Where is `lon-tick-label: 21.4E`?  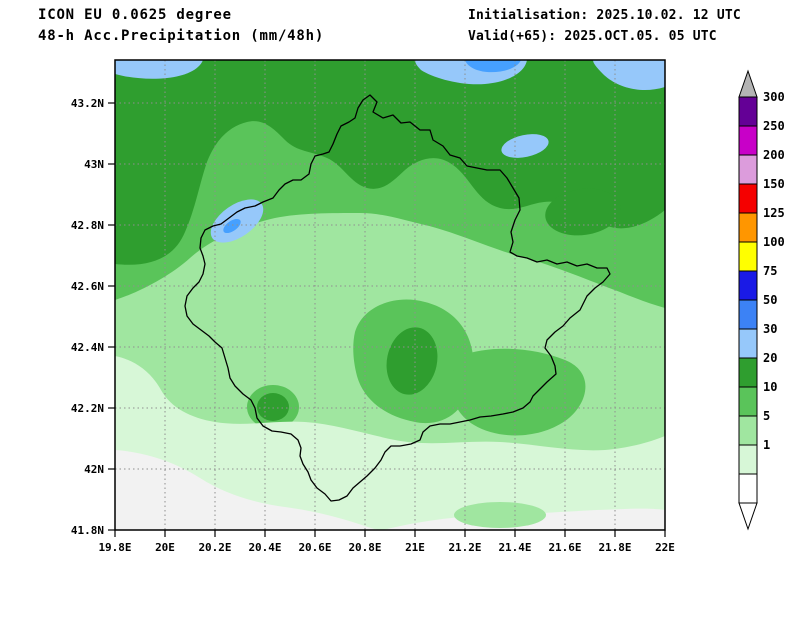
lon-tick-label: 21.4E is located at coordinates (514, 547).